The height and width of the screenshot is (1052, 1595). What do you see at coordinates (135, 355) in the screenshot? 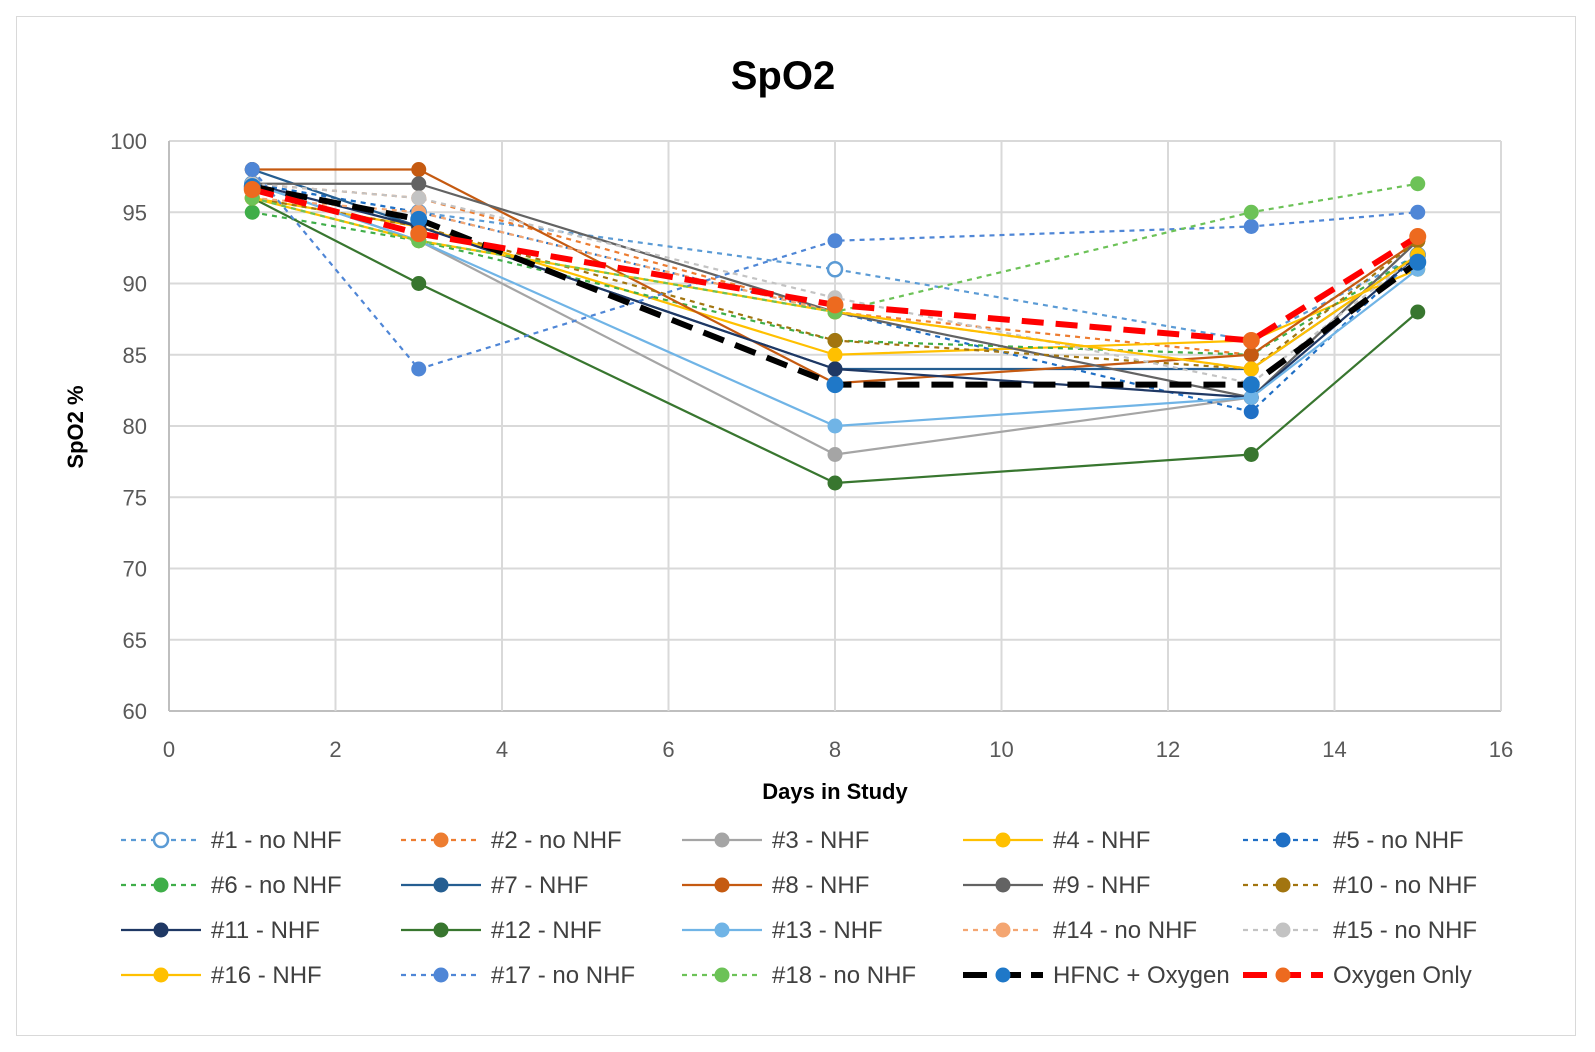
I see `y-tick-label: 85` at bounding box center [135, 355].